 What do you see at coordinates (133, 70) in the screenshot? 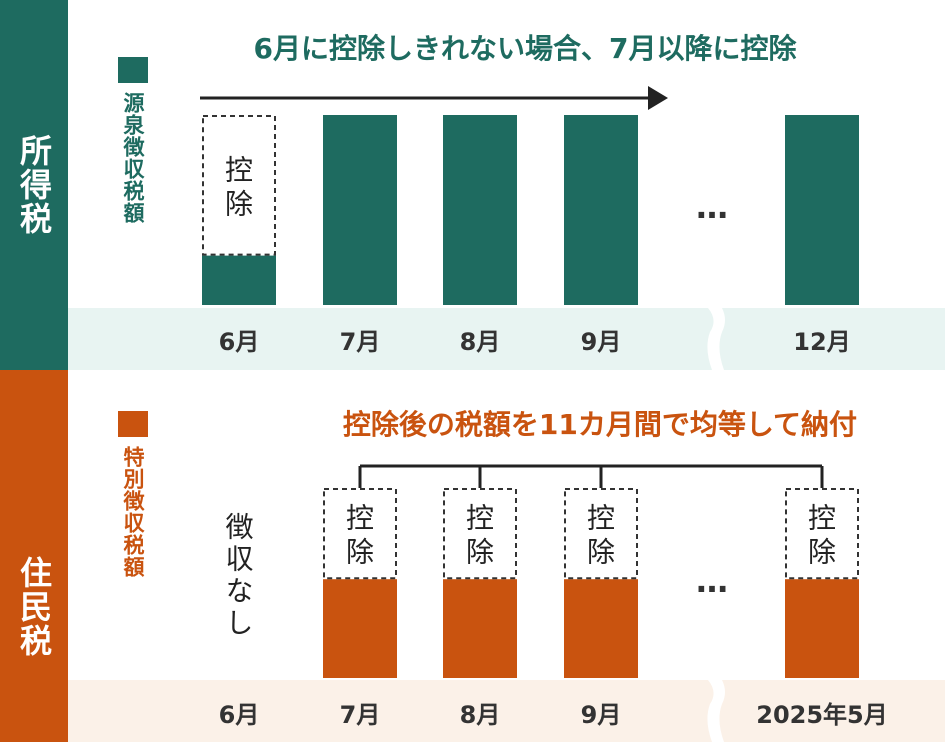
I see `income-tax-legend-swatch` at bounding box center [133, 70].